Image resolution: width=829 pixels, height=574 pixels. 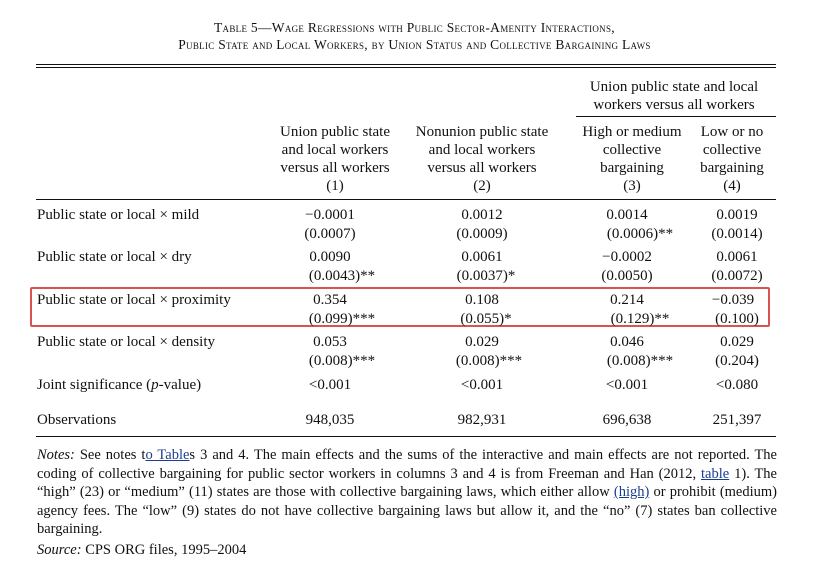 What do you see at coordinates (732, 132) in the screenshot?
I see `col4-header-l1: Low or no` at bounding box center [732, 132].